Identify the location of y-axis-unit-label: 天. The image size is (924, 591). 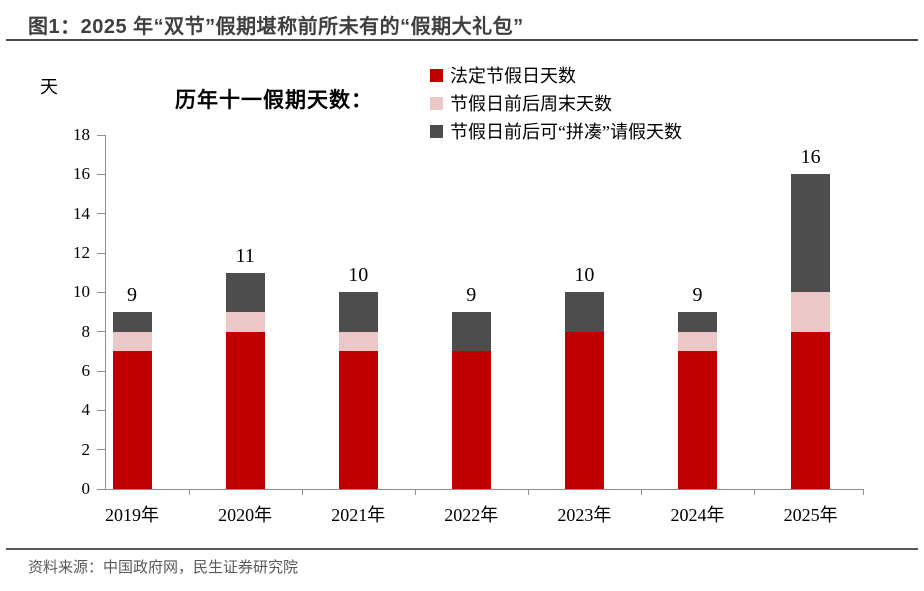
(49, 87).